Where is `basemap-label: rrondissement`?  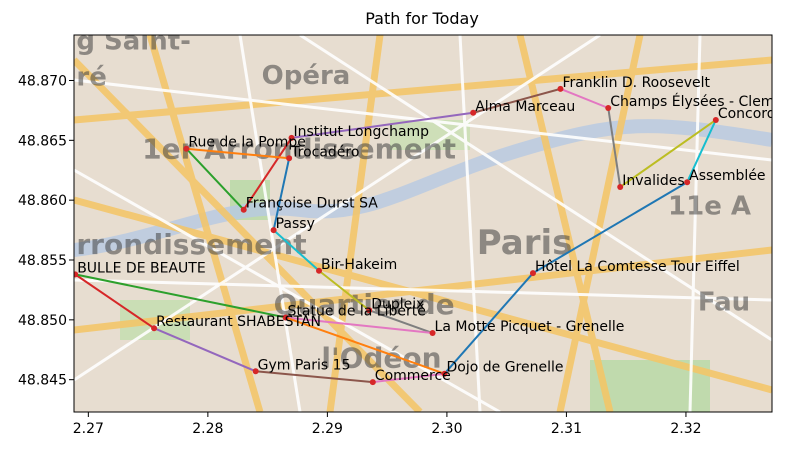
basemap-label: rrondissement is located at coordinates (191, 244).